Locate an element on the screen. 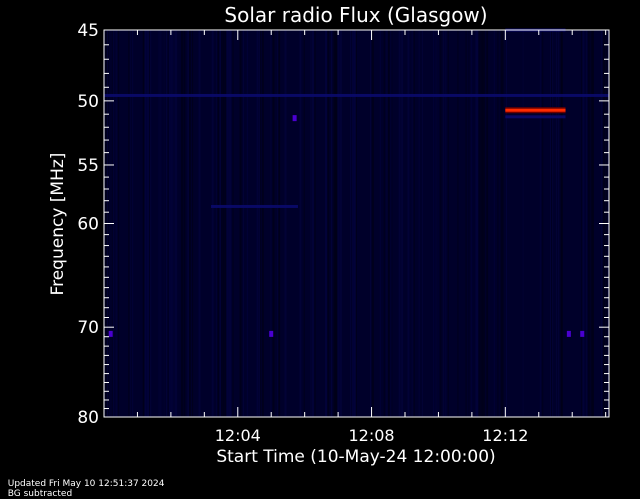 Image resolution: width=640 pixels, height=499 pixels. y-tick-label: 45 is located at coordinates (88, 31).